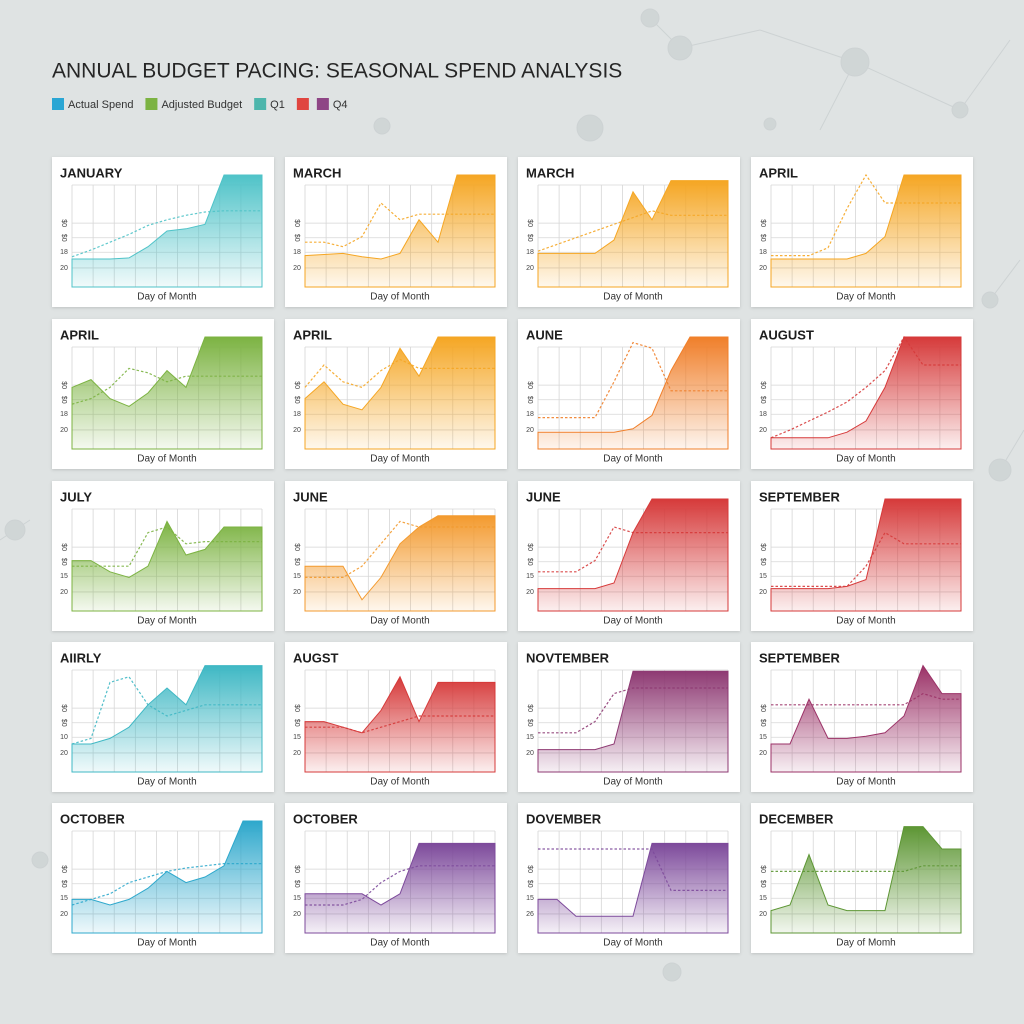 This screenshot has height=1024, width=1024. Describe the element at coordinates (76, 496) in the screenshot. I see `chart-title: JULY` at that location.